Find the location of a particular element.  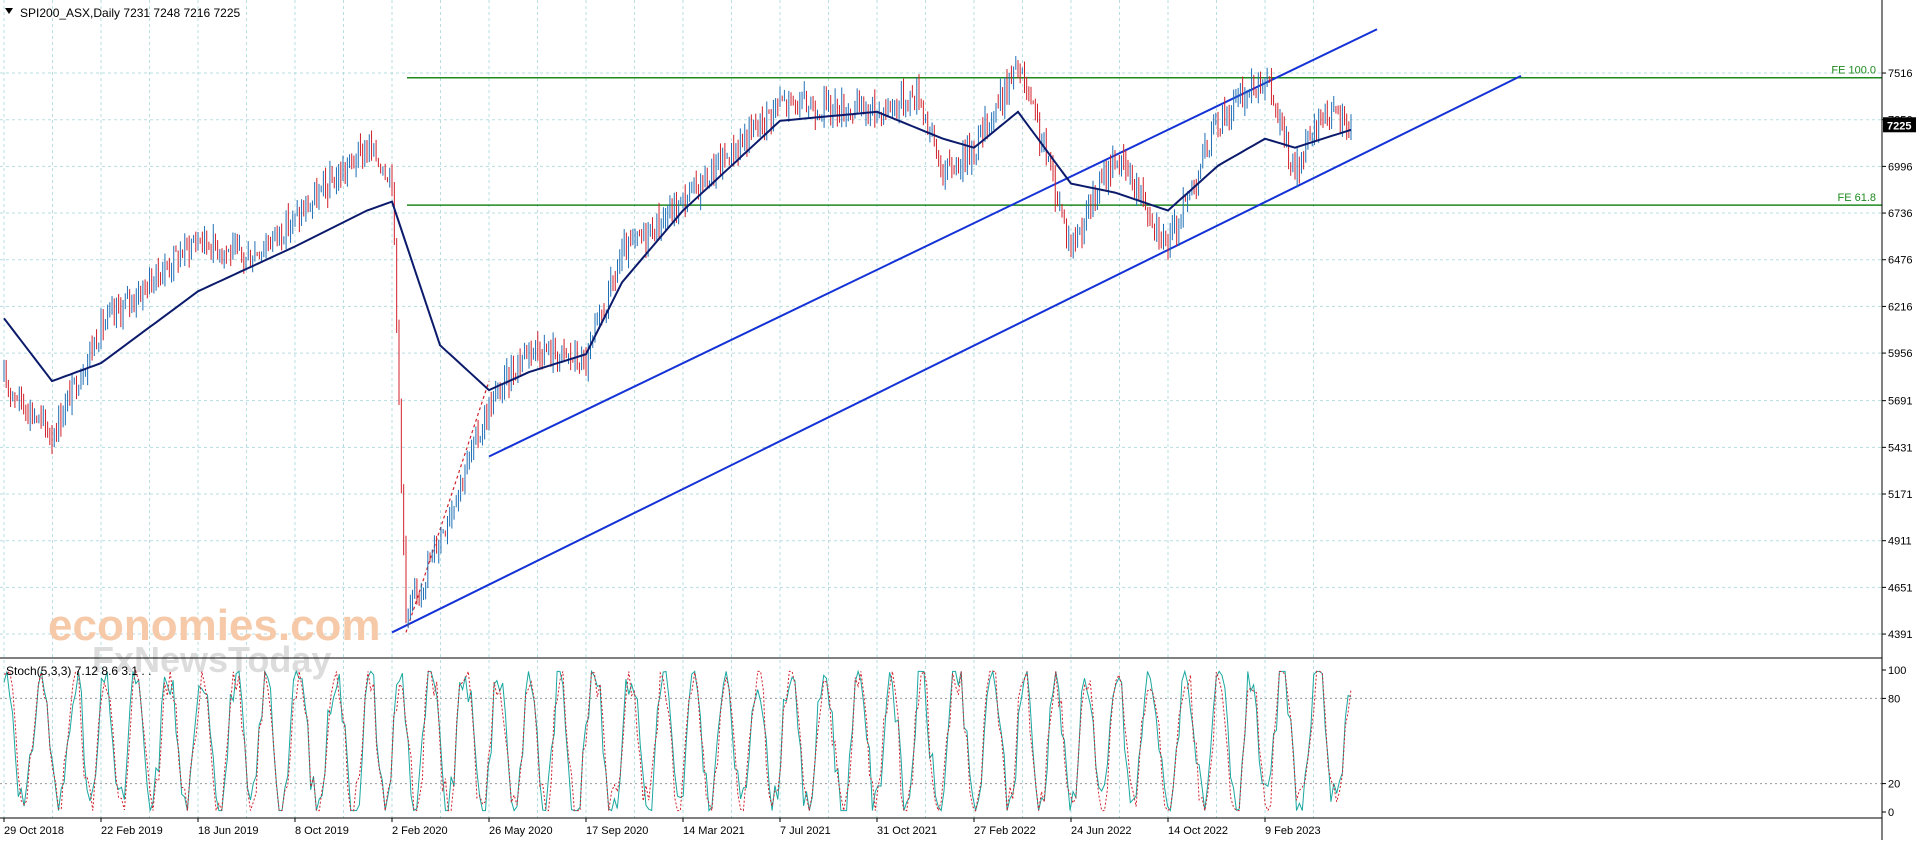

watermark-brand: economies.com is located at coordinates (214, 625).